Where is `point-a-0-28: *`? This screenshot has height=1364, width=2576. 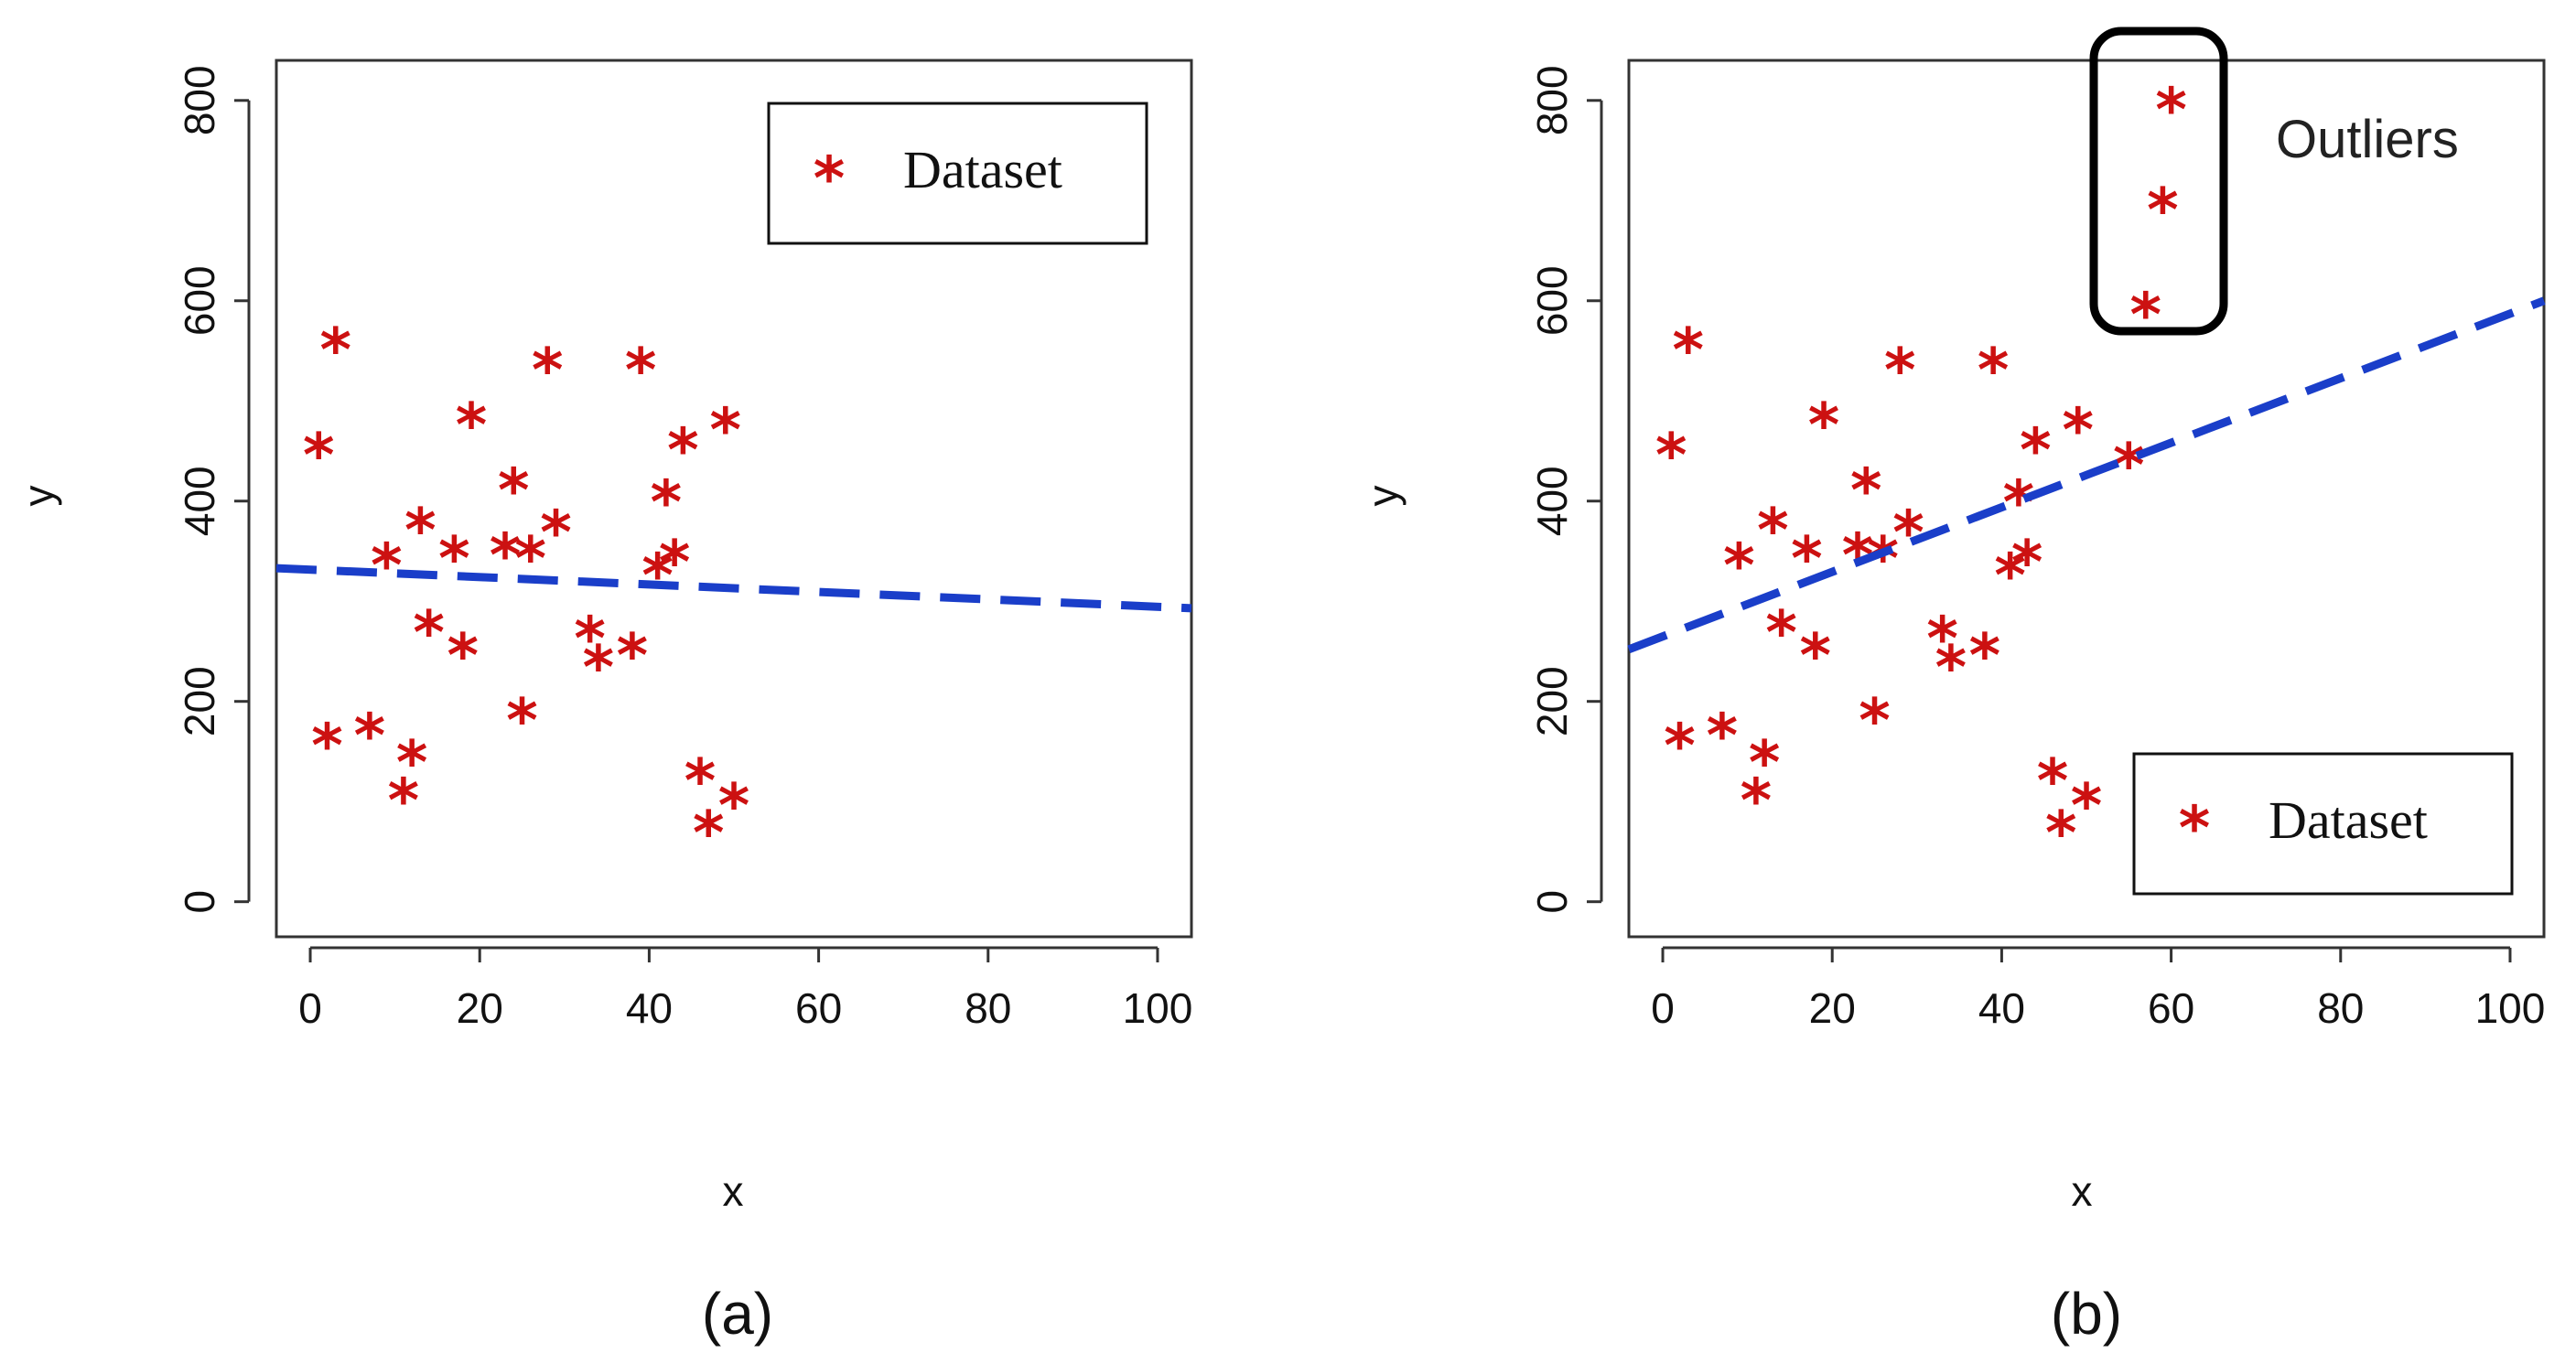 point-a-0-28: * is located at coordinates (725, 430).